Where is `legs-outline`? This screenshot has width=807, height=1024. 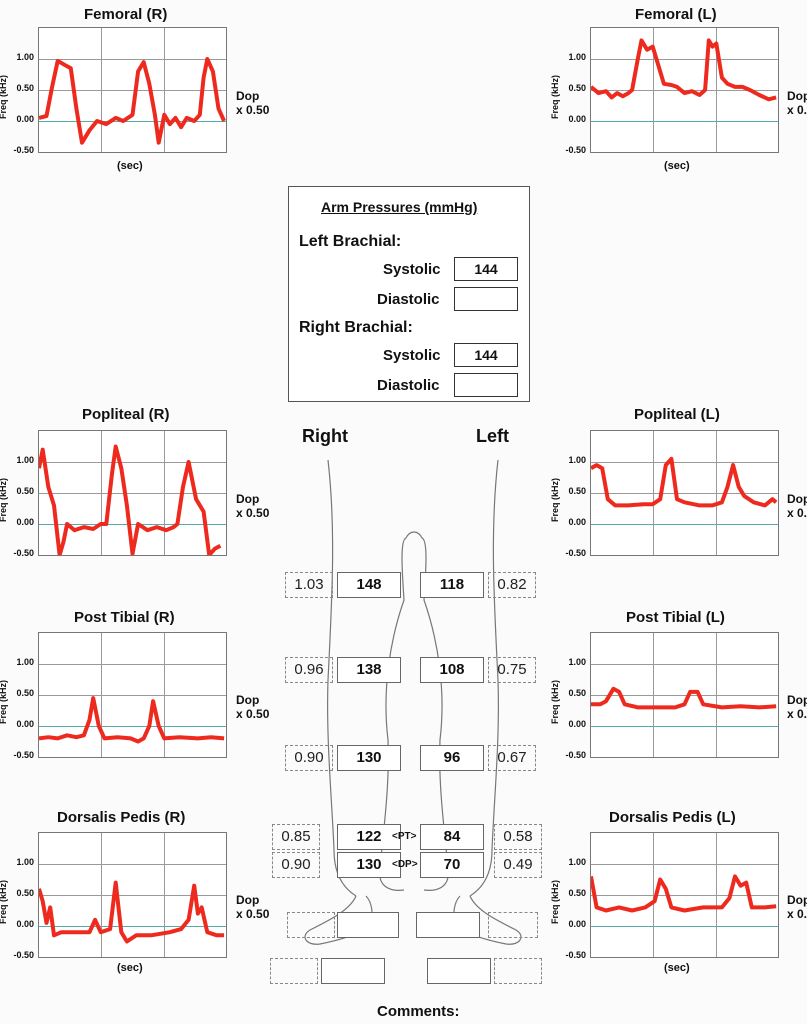
legs-outline is located at coordinates (413, 702).